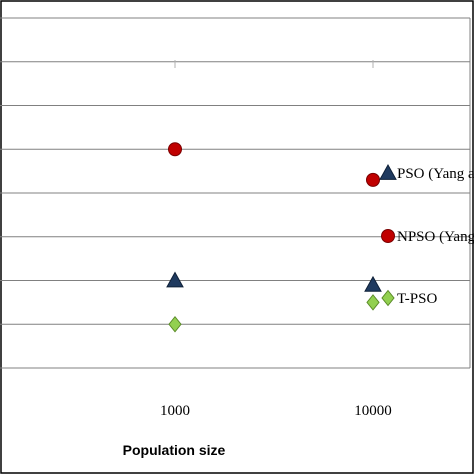  Describe the element at coordinates (388, 236) in the screenshot. I see `legend-marker-circle` at that location.